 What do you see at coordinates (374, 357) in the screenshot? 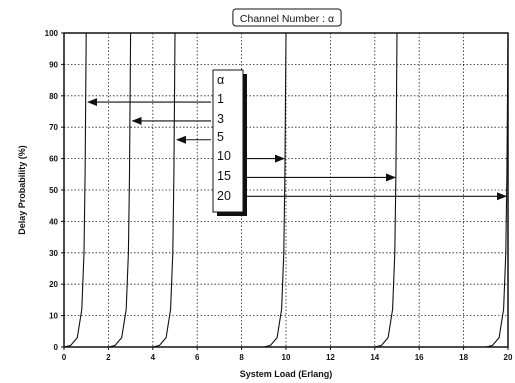
I see `x-tick-label: 14` at bounding box center [374, 357].